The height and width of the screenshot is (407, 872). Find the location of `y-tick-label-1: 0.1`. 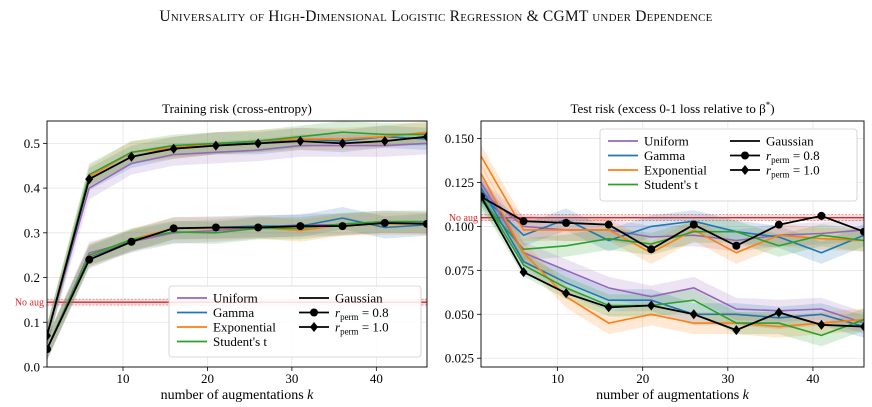

y-tick-label-1: 0.1 is located at coordinates (32, 322).